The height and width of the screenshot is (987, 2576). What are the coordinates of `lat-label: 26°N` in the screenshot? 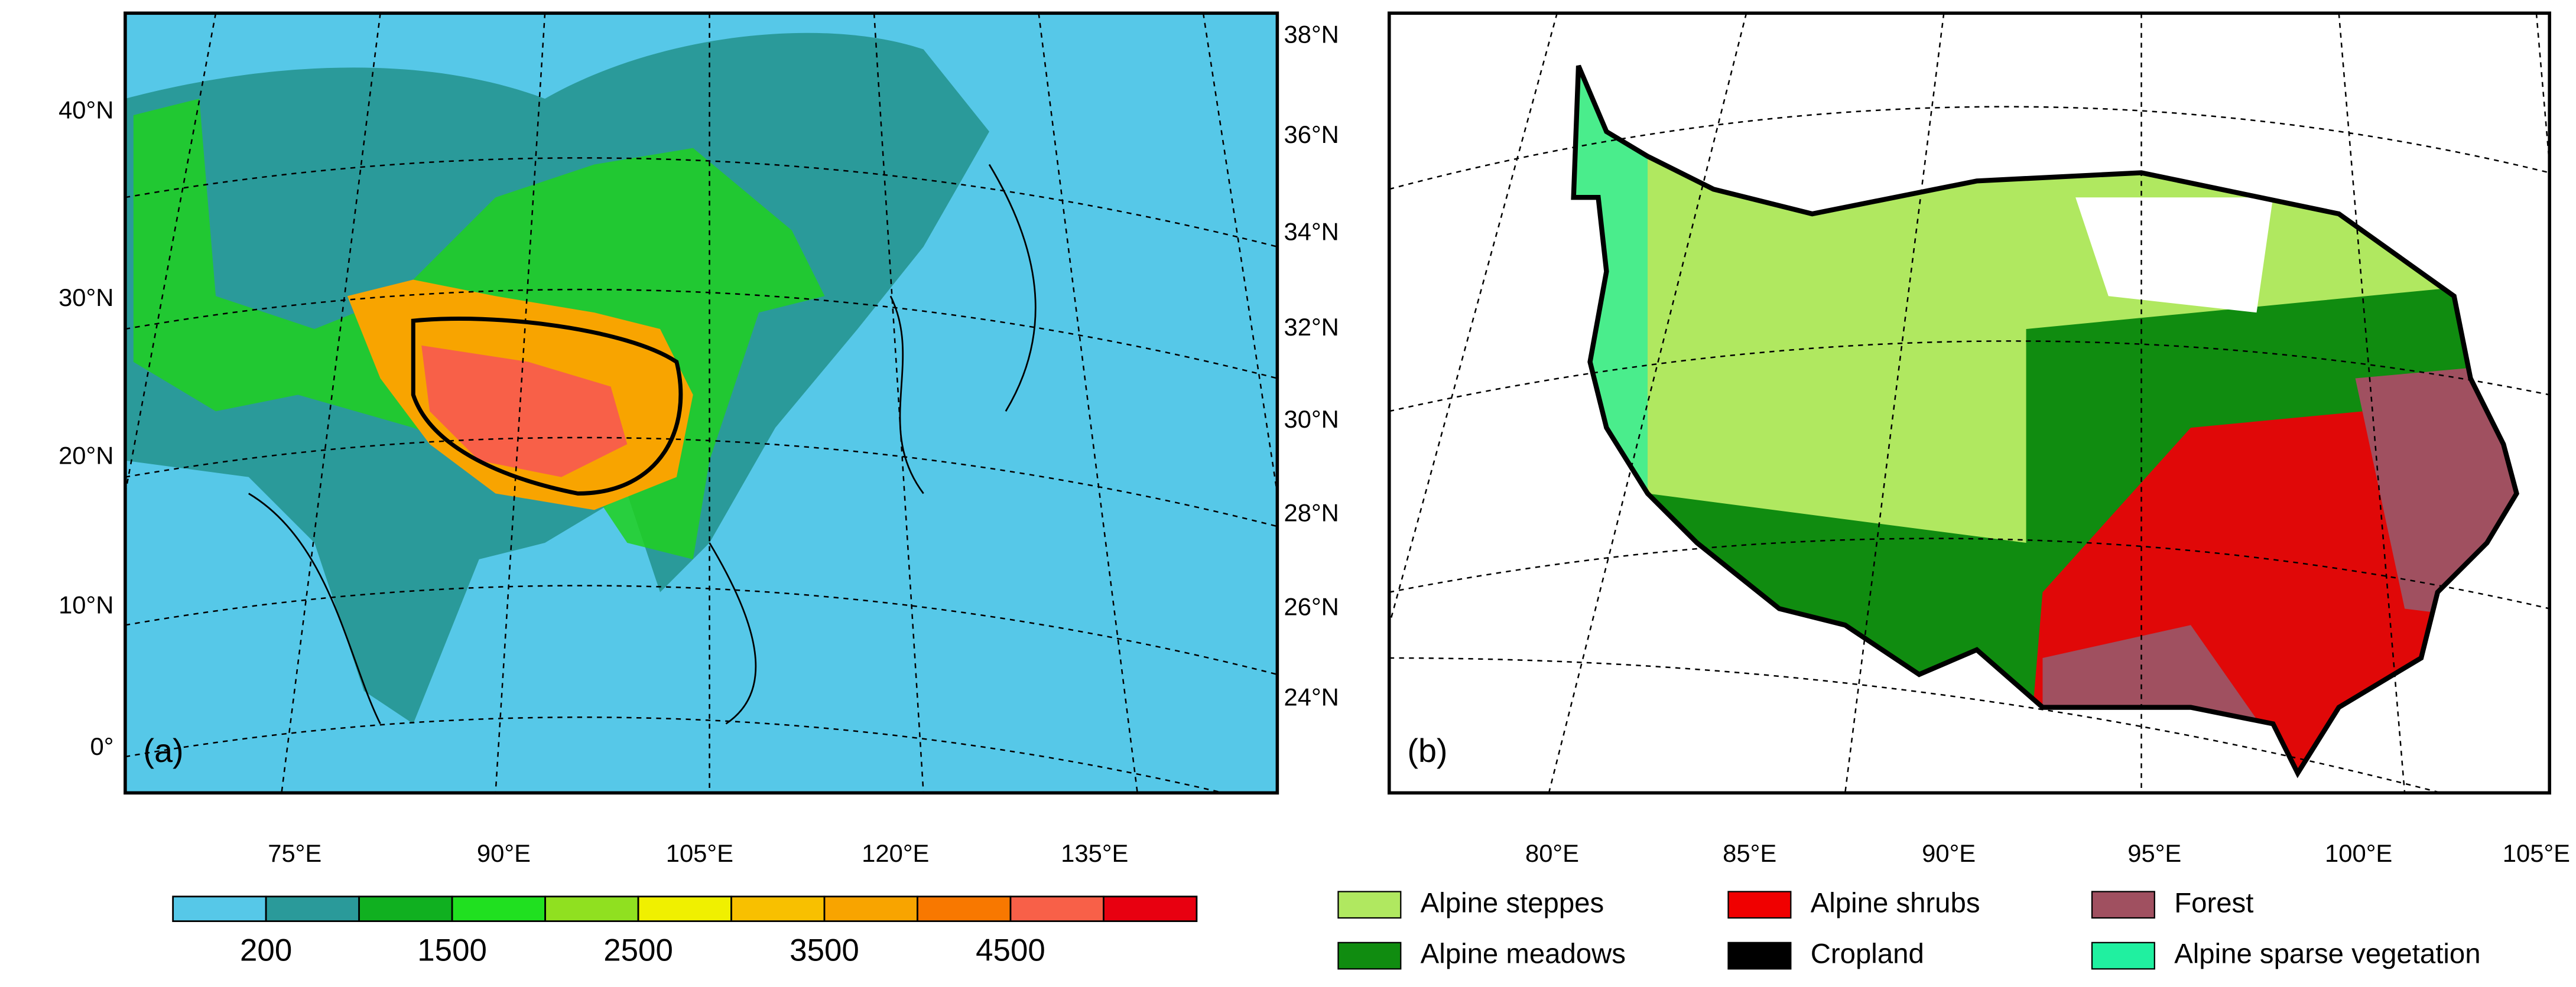 It's located at (1311, 606).